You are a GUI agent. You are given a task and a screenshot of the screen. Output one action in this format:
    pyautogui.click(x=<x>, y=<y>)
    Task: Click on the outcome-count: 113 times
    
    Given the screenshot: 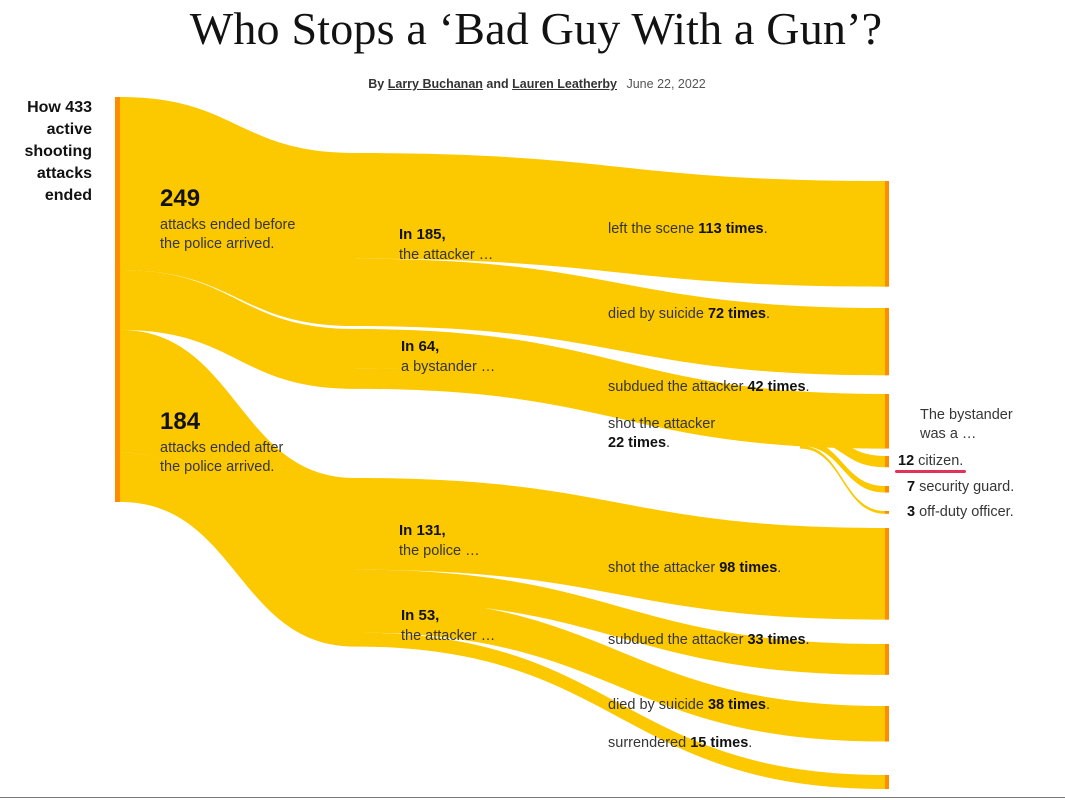 What is the action you would take?
    pyautogui.click(x=731, y=229)
    